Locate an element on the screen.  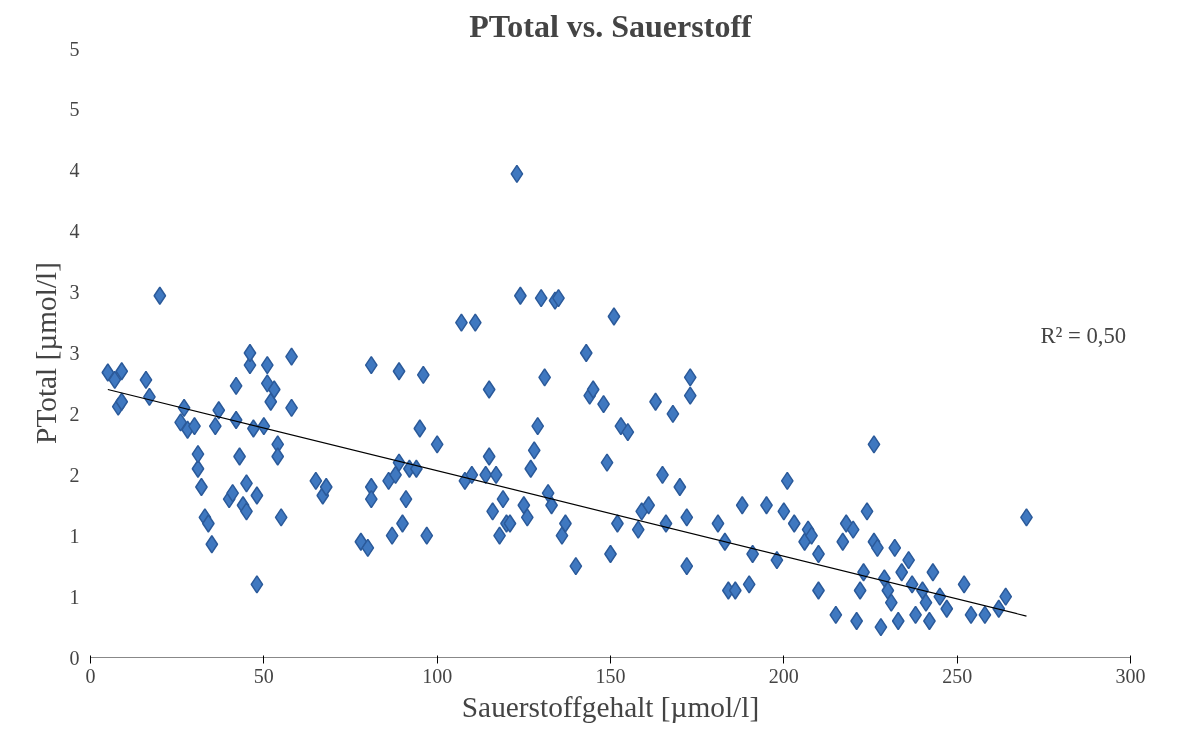
x-tick-label: 0 is located at coordinates (90, 675).